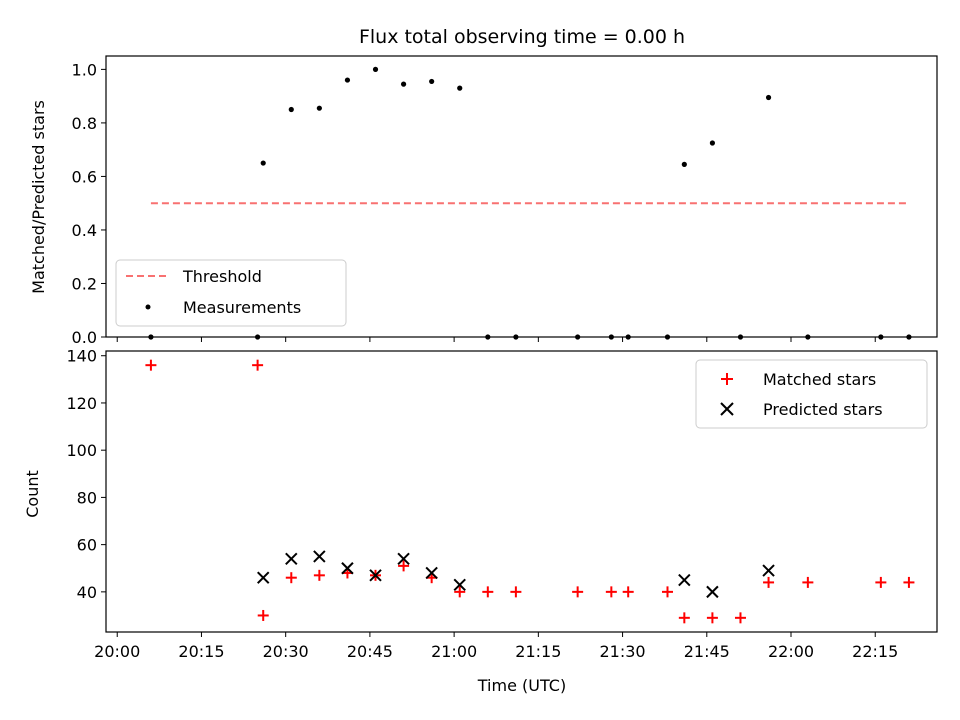 The image size is (960, 720). What do you see at coordinates (875, 651) in the screenshot?
I see `x-tick-label: 22:15` at bounding box center [875, 651].